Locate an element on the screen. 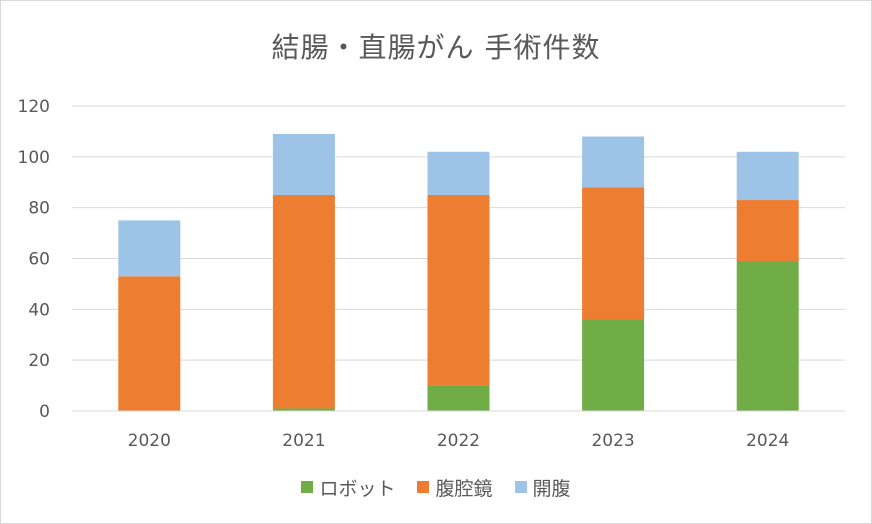 The width and height of the screenshot is (872, 524). x-axis-ticks: 2020 2021 2022 2023 2024 is located at coordinates (458, 430).